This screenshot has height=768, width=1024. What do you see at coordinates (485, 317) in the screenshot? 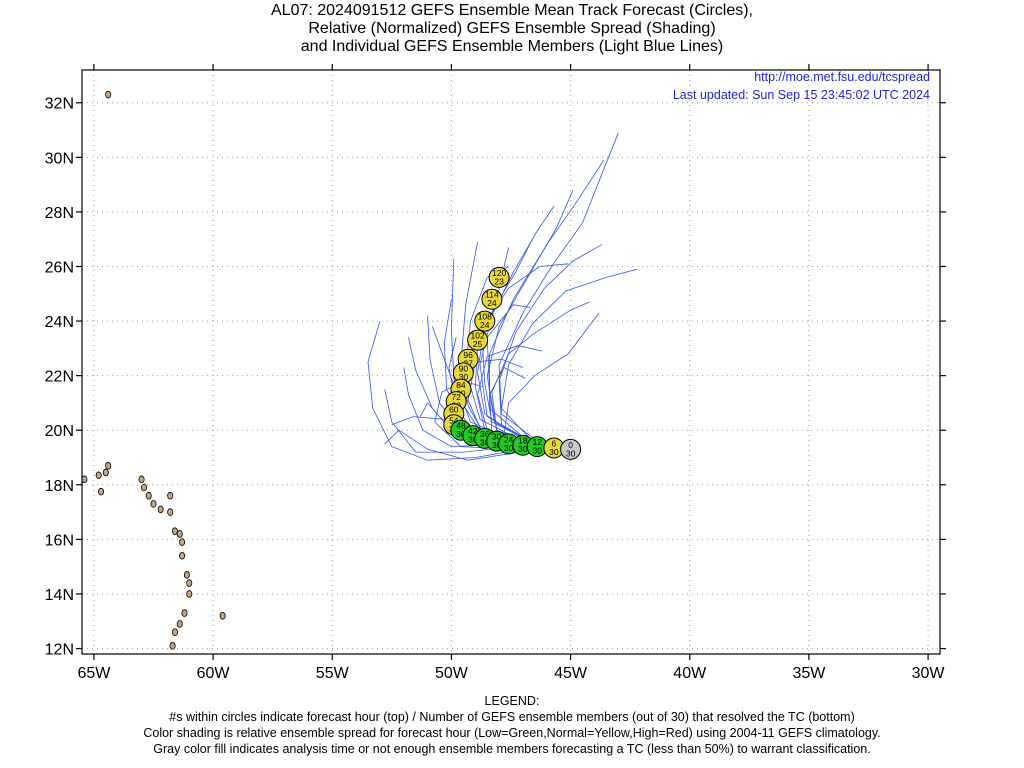
I see `forecast-hour: 108` at bounding box center [485, 317].